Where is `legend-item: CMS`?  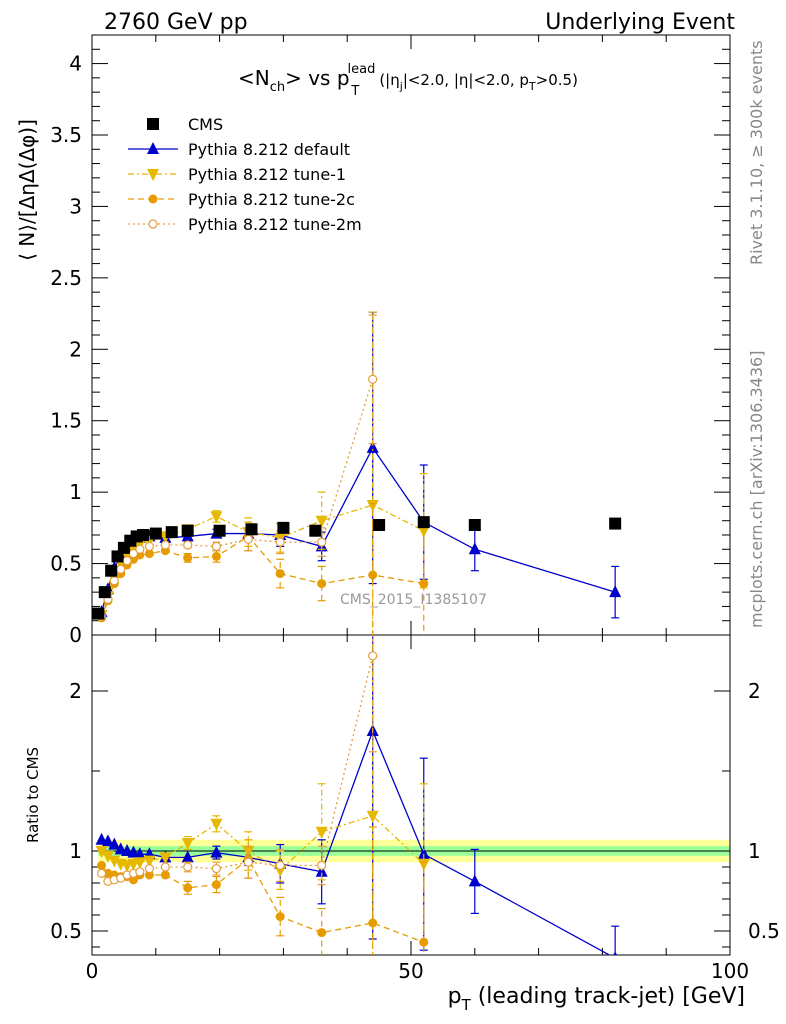
legend-item: CMS is located at coordinates (185, 124).